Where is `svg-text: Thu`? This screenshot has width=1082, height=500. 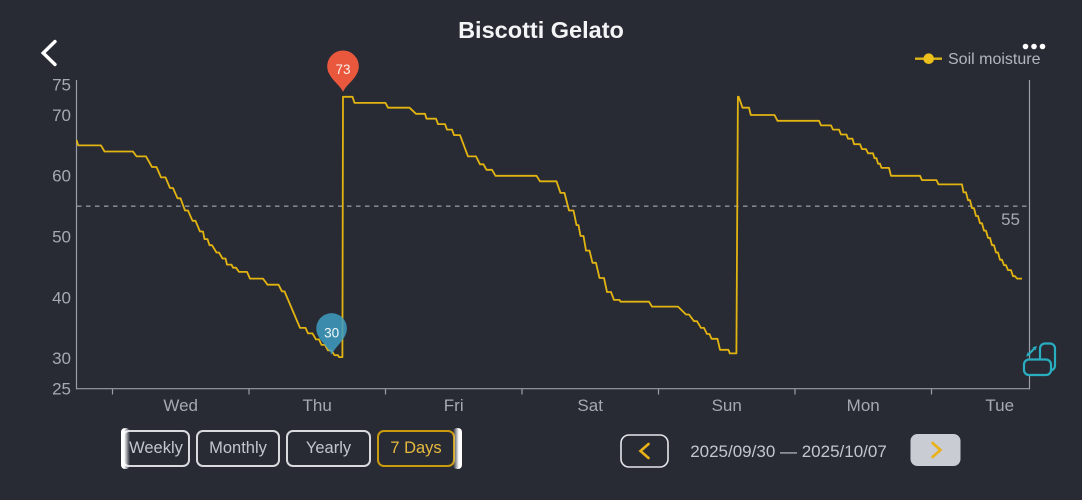 svg-text: Thu is located at coordinates (317, 405).